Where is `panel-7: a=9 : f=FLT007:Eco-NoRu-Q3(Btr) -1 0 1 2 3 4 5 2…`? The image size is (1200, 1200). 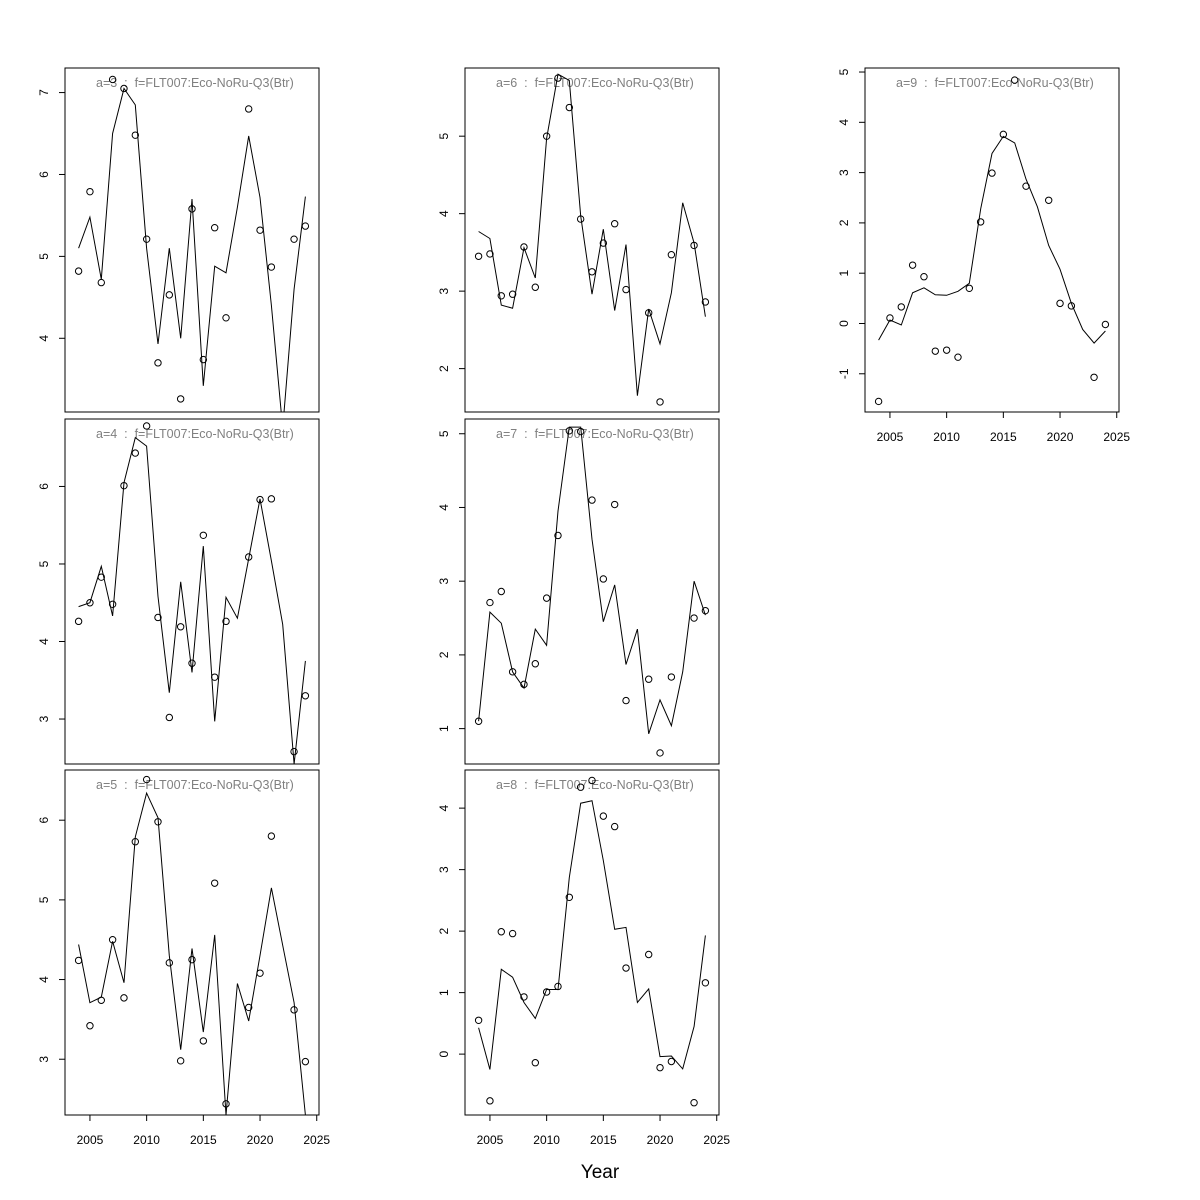
panel-7: a=9 : f=FLT007:Eco-NoRu-Q3(Btr) -1 0 1 2 3 4 5 2… is located at coordinates (983, 255).